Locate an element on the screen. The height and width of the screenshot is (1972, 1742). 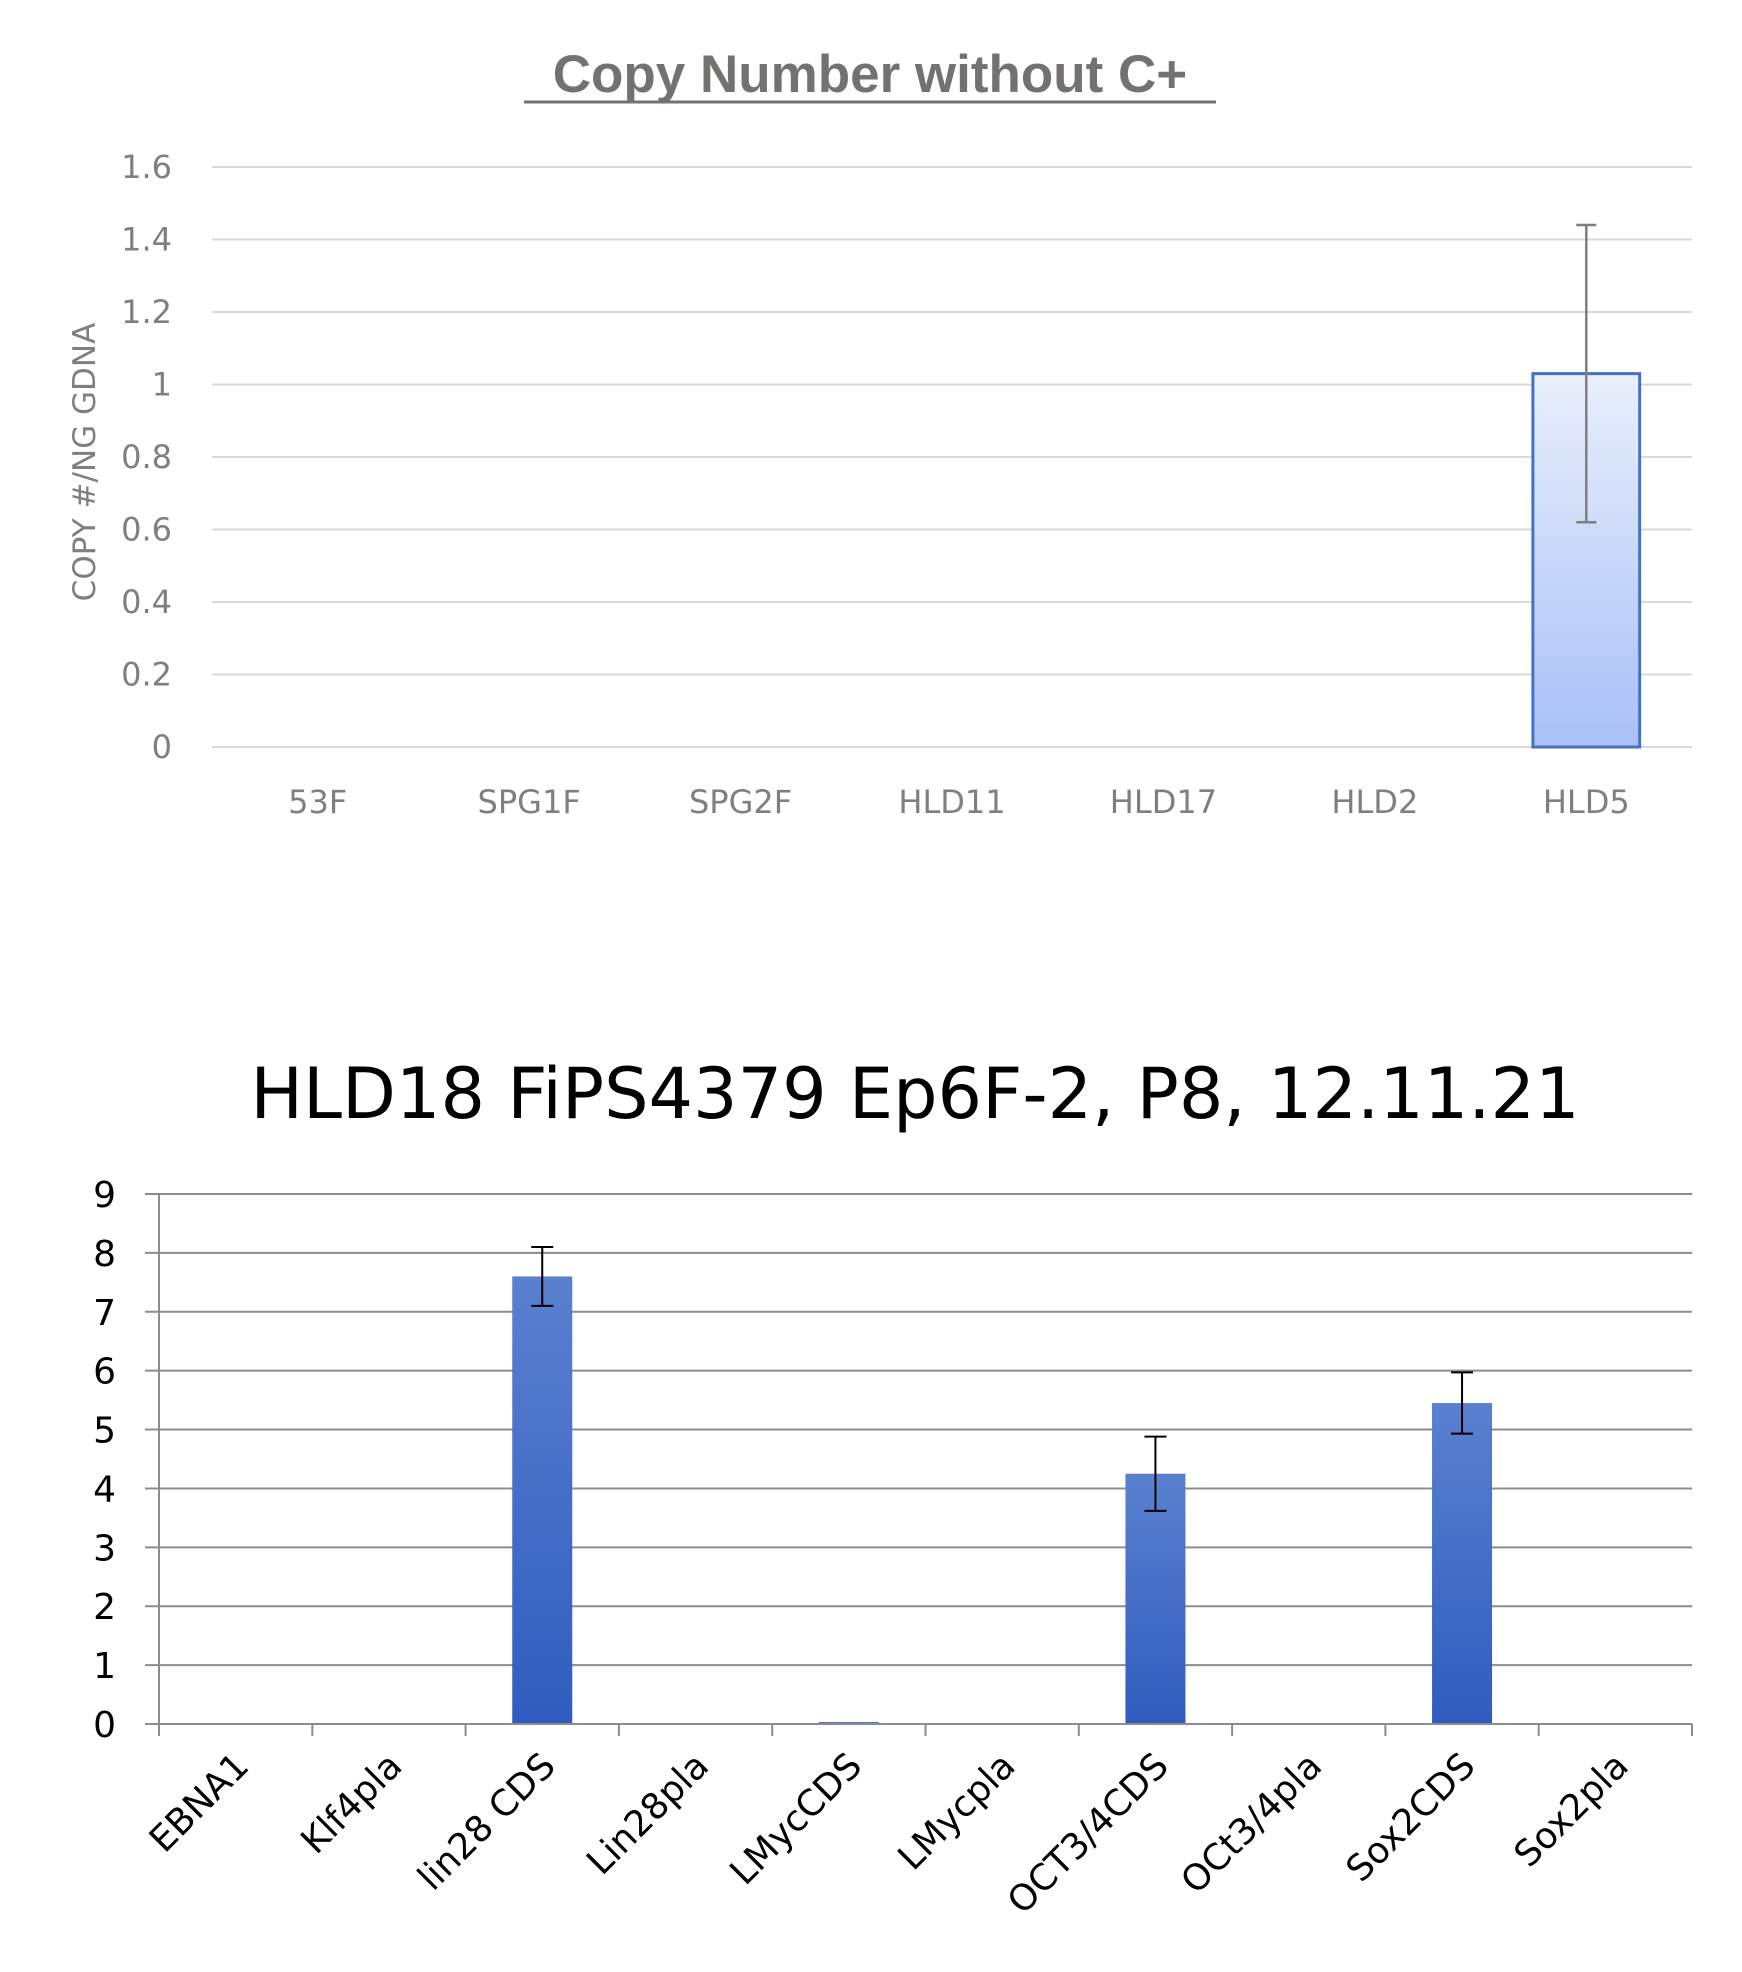
y-tick-label: 0.8 is located at coordinates (146, 457).